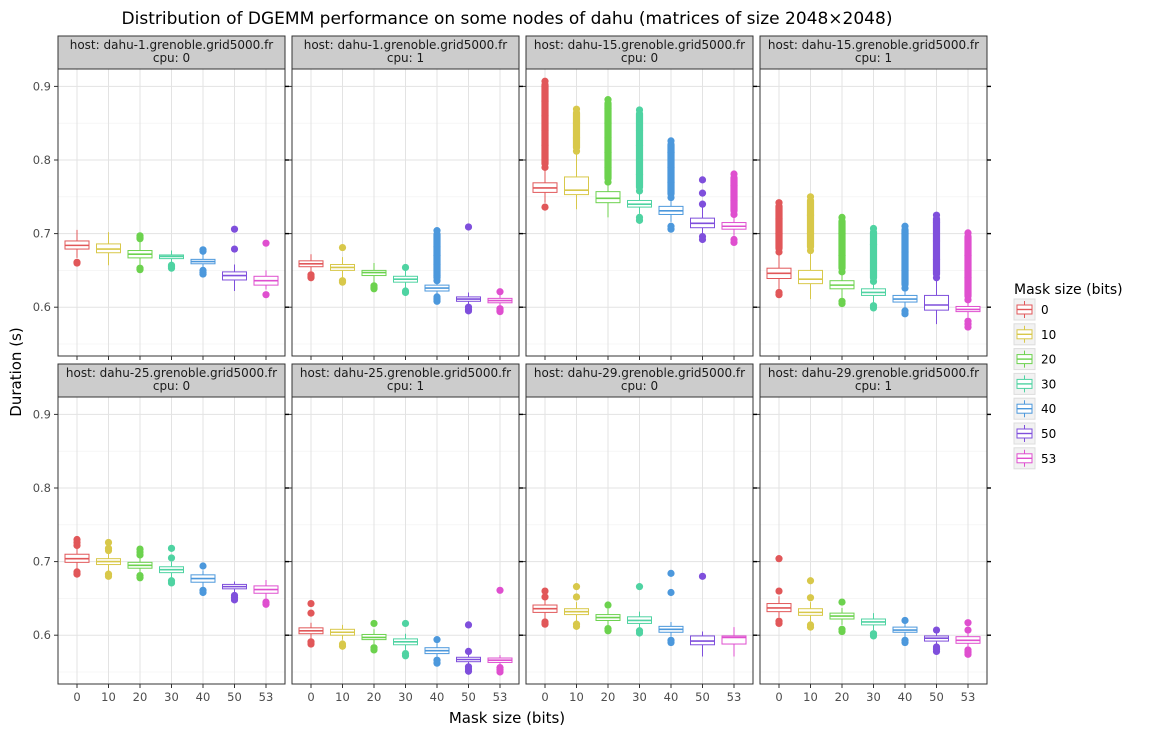  Describe the element at coordinates (42, 86) in the screenshot. I see `y-tick-label: 0.9` at that location.